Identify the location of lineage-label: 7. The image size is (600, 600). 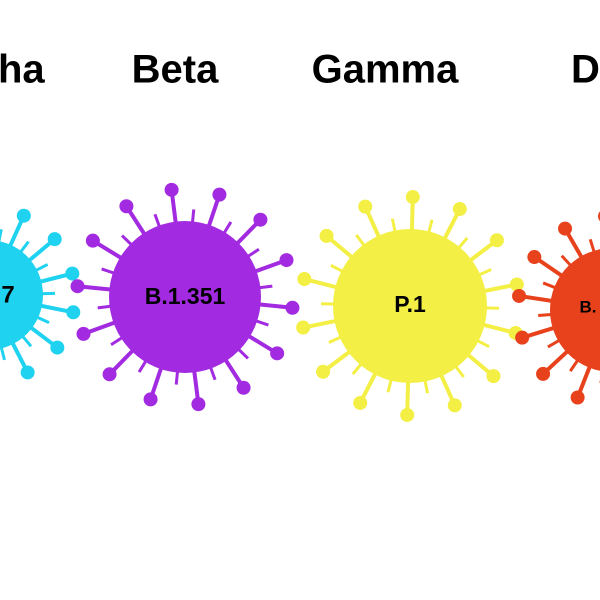
(7, 294).